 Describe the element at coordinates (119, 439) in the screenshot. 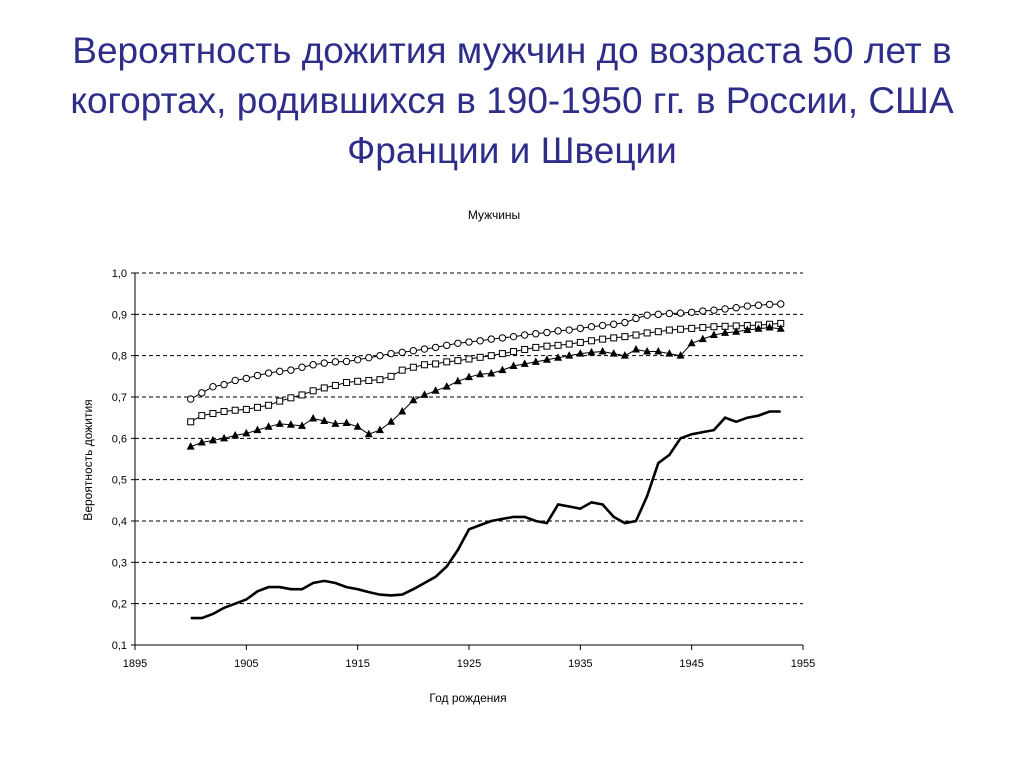

I see `y-tick-label: 0,6` at that location.